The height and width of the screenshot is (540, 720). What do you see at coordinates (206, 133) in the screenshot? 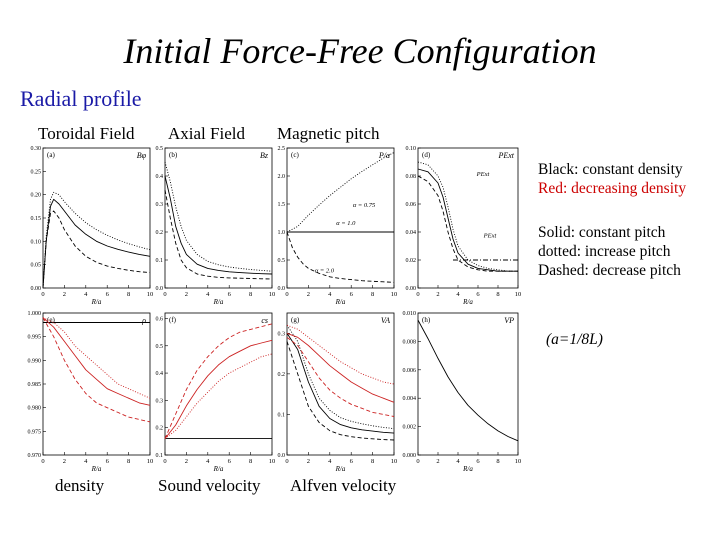
I see `label-axial-field: Axial Field` at bounding box center [206, 133].